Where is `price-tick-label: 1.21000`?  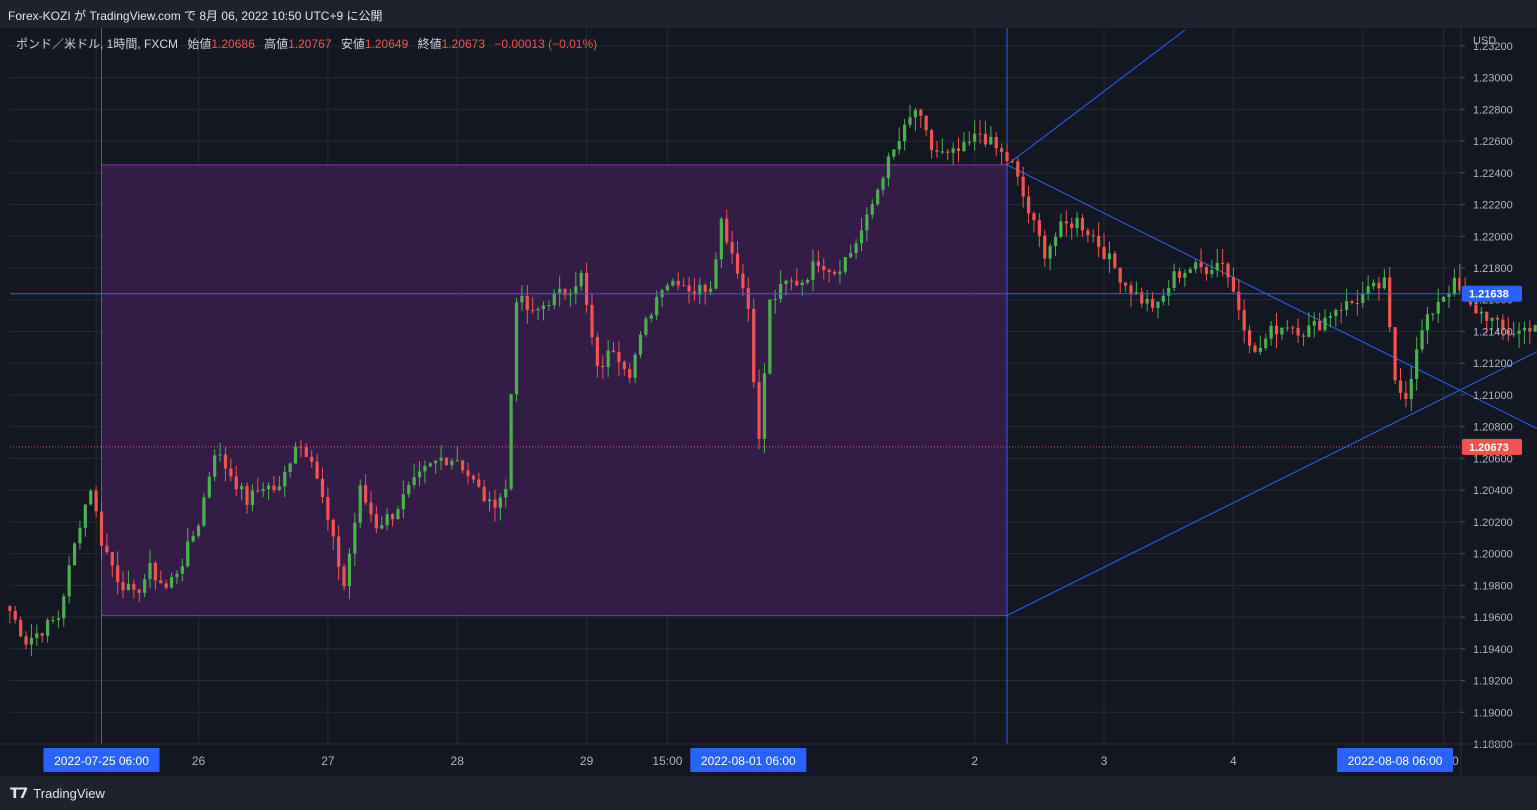 price-tick-label: 1.21000 is located at coordinates (1493, 396).